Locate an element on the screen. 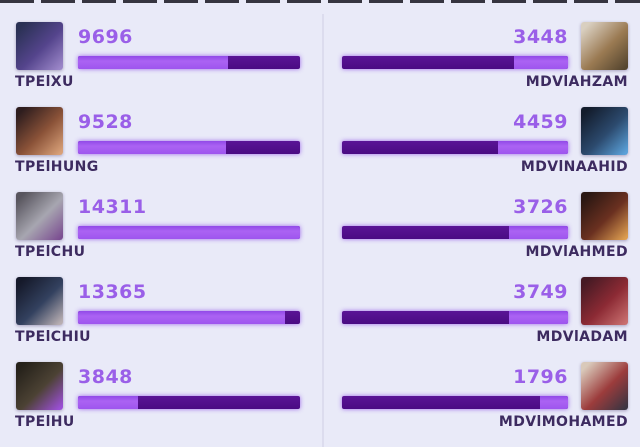 This screenshot has width=640, height=447. player-name: TPElXU is located at coordinates (44, 82).